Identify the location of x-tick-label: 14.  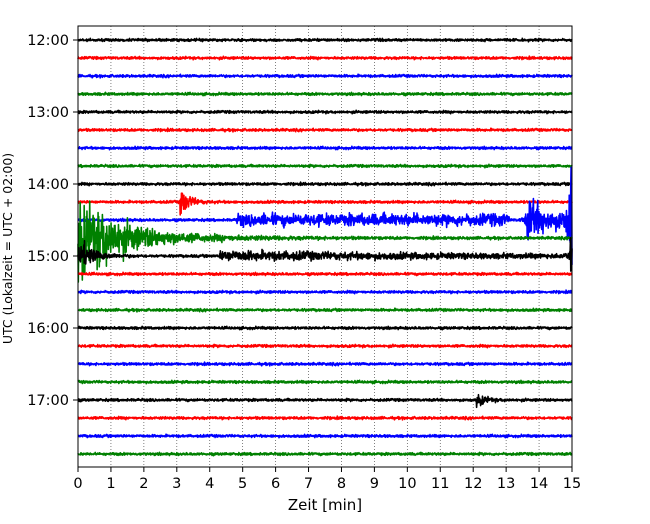
(539, 484).